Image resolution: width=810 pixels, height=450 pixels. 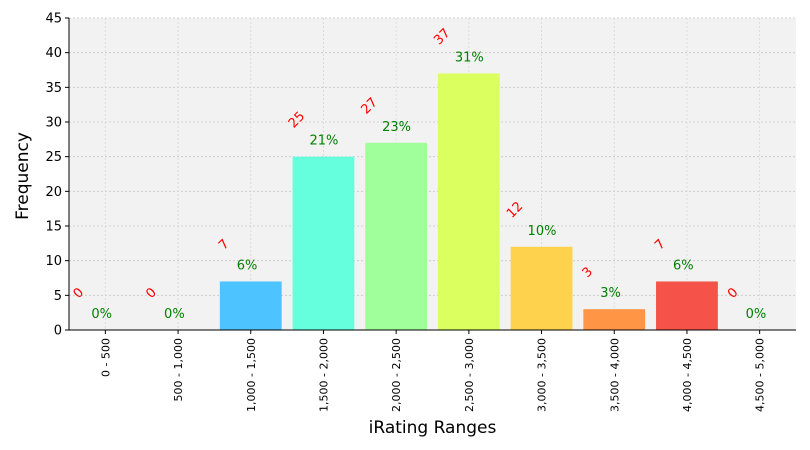 What do you see at coordinates (58, 296) in the screenshot?
I see `y-tick-label: 5` at bounding box center [58, 296].